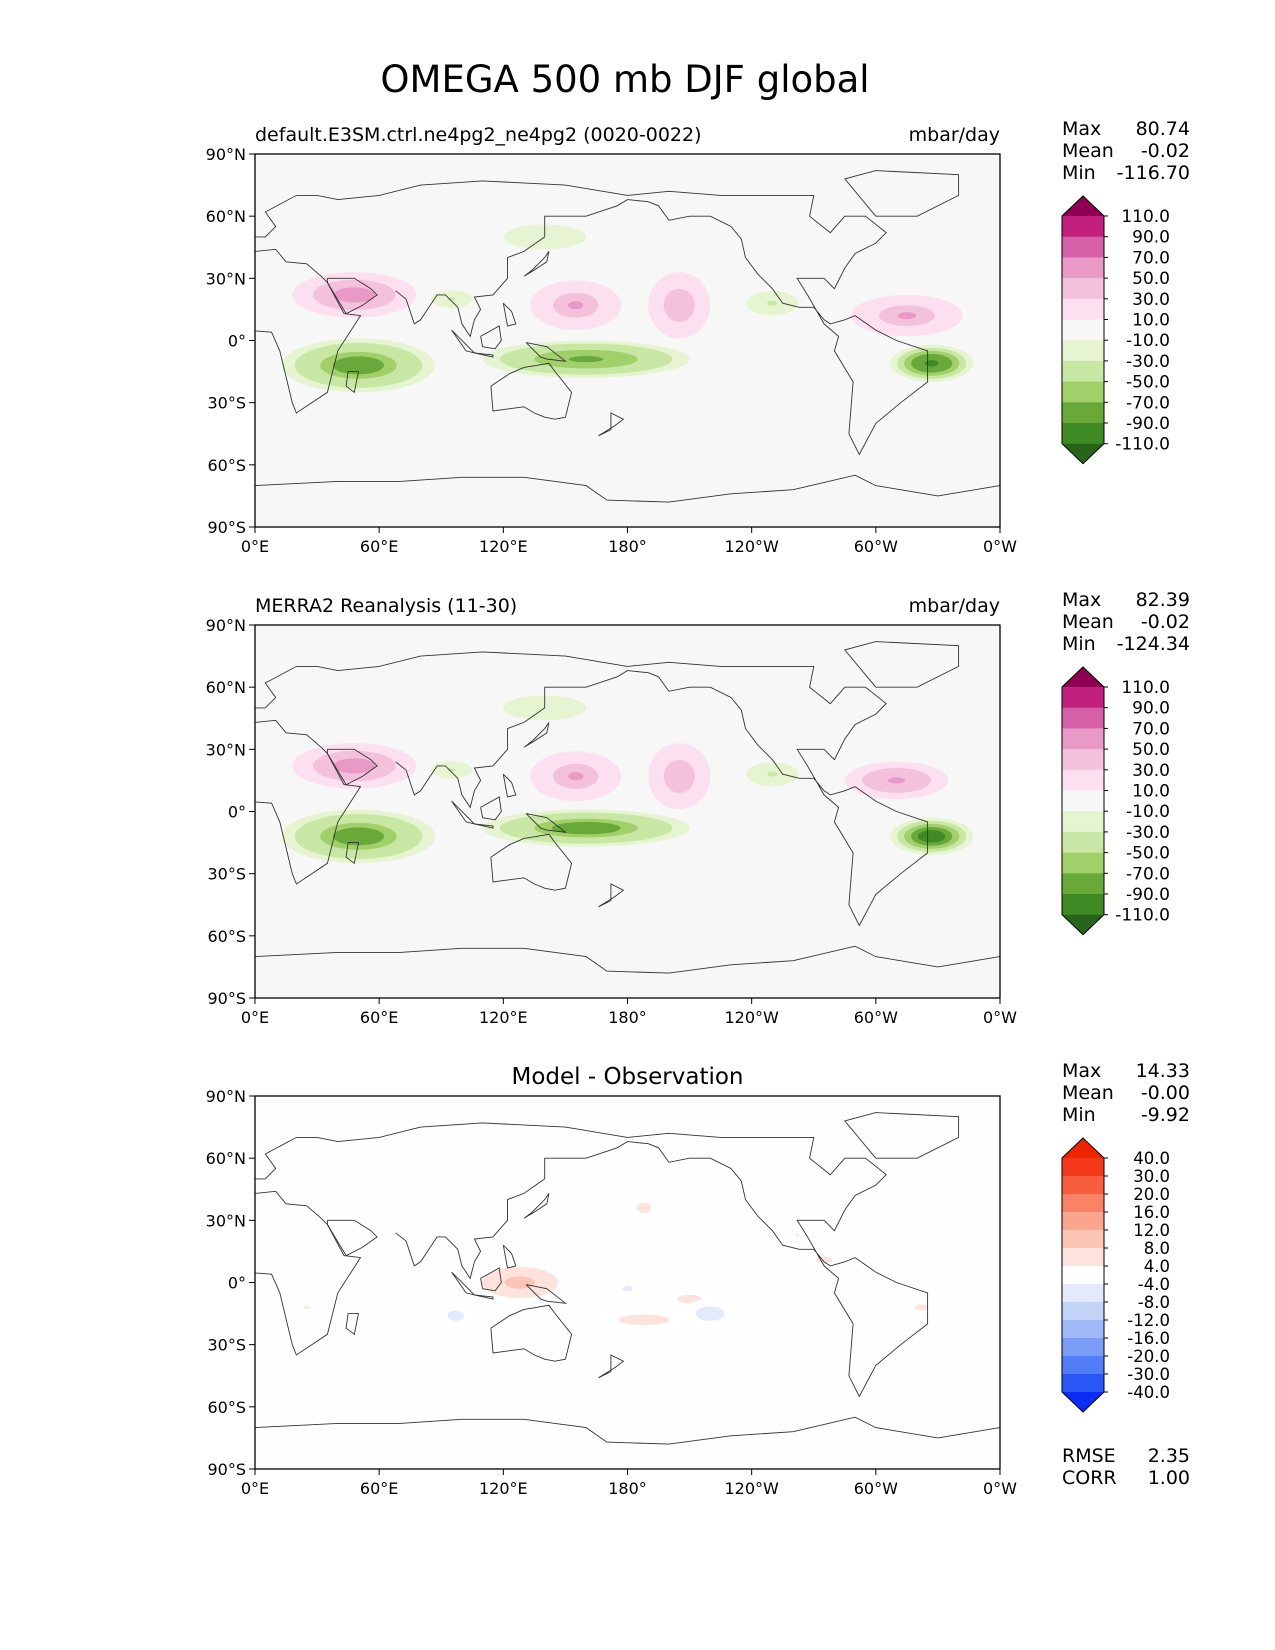 The height and width of the screenshot is (1650, 1275). What do you see at coordinates (226, 1469) in the screenshot?
I see `y-tick-label: 90°S` at bounding box center [226, 1469].